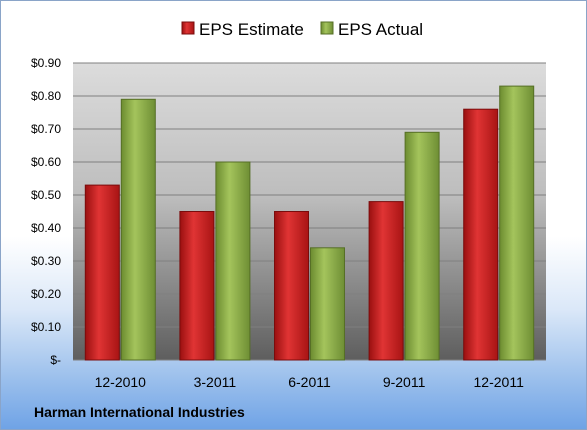 The image size is (587, 430). I want to click on legend-label: EPS Actual, so click(380, 29).